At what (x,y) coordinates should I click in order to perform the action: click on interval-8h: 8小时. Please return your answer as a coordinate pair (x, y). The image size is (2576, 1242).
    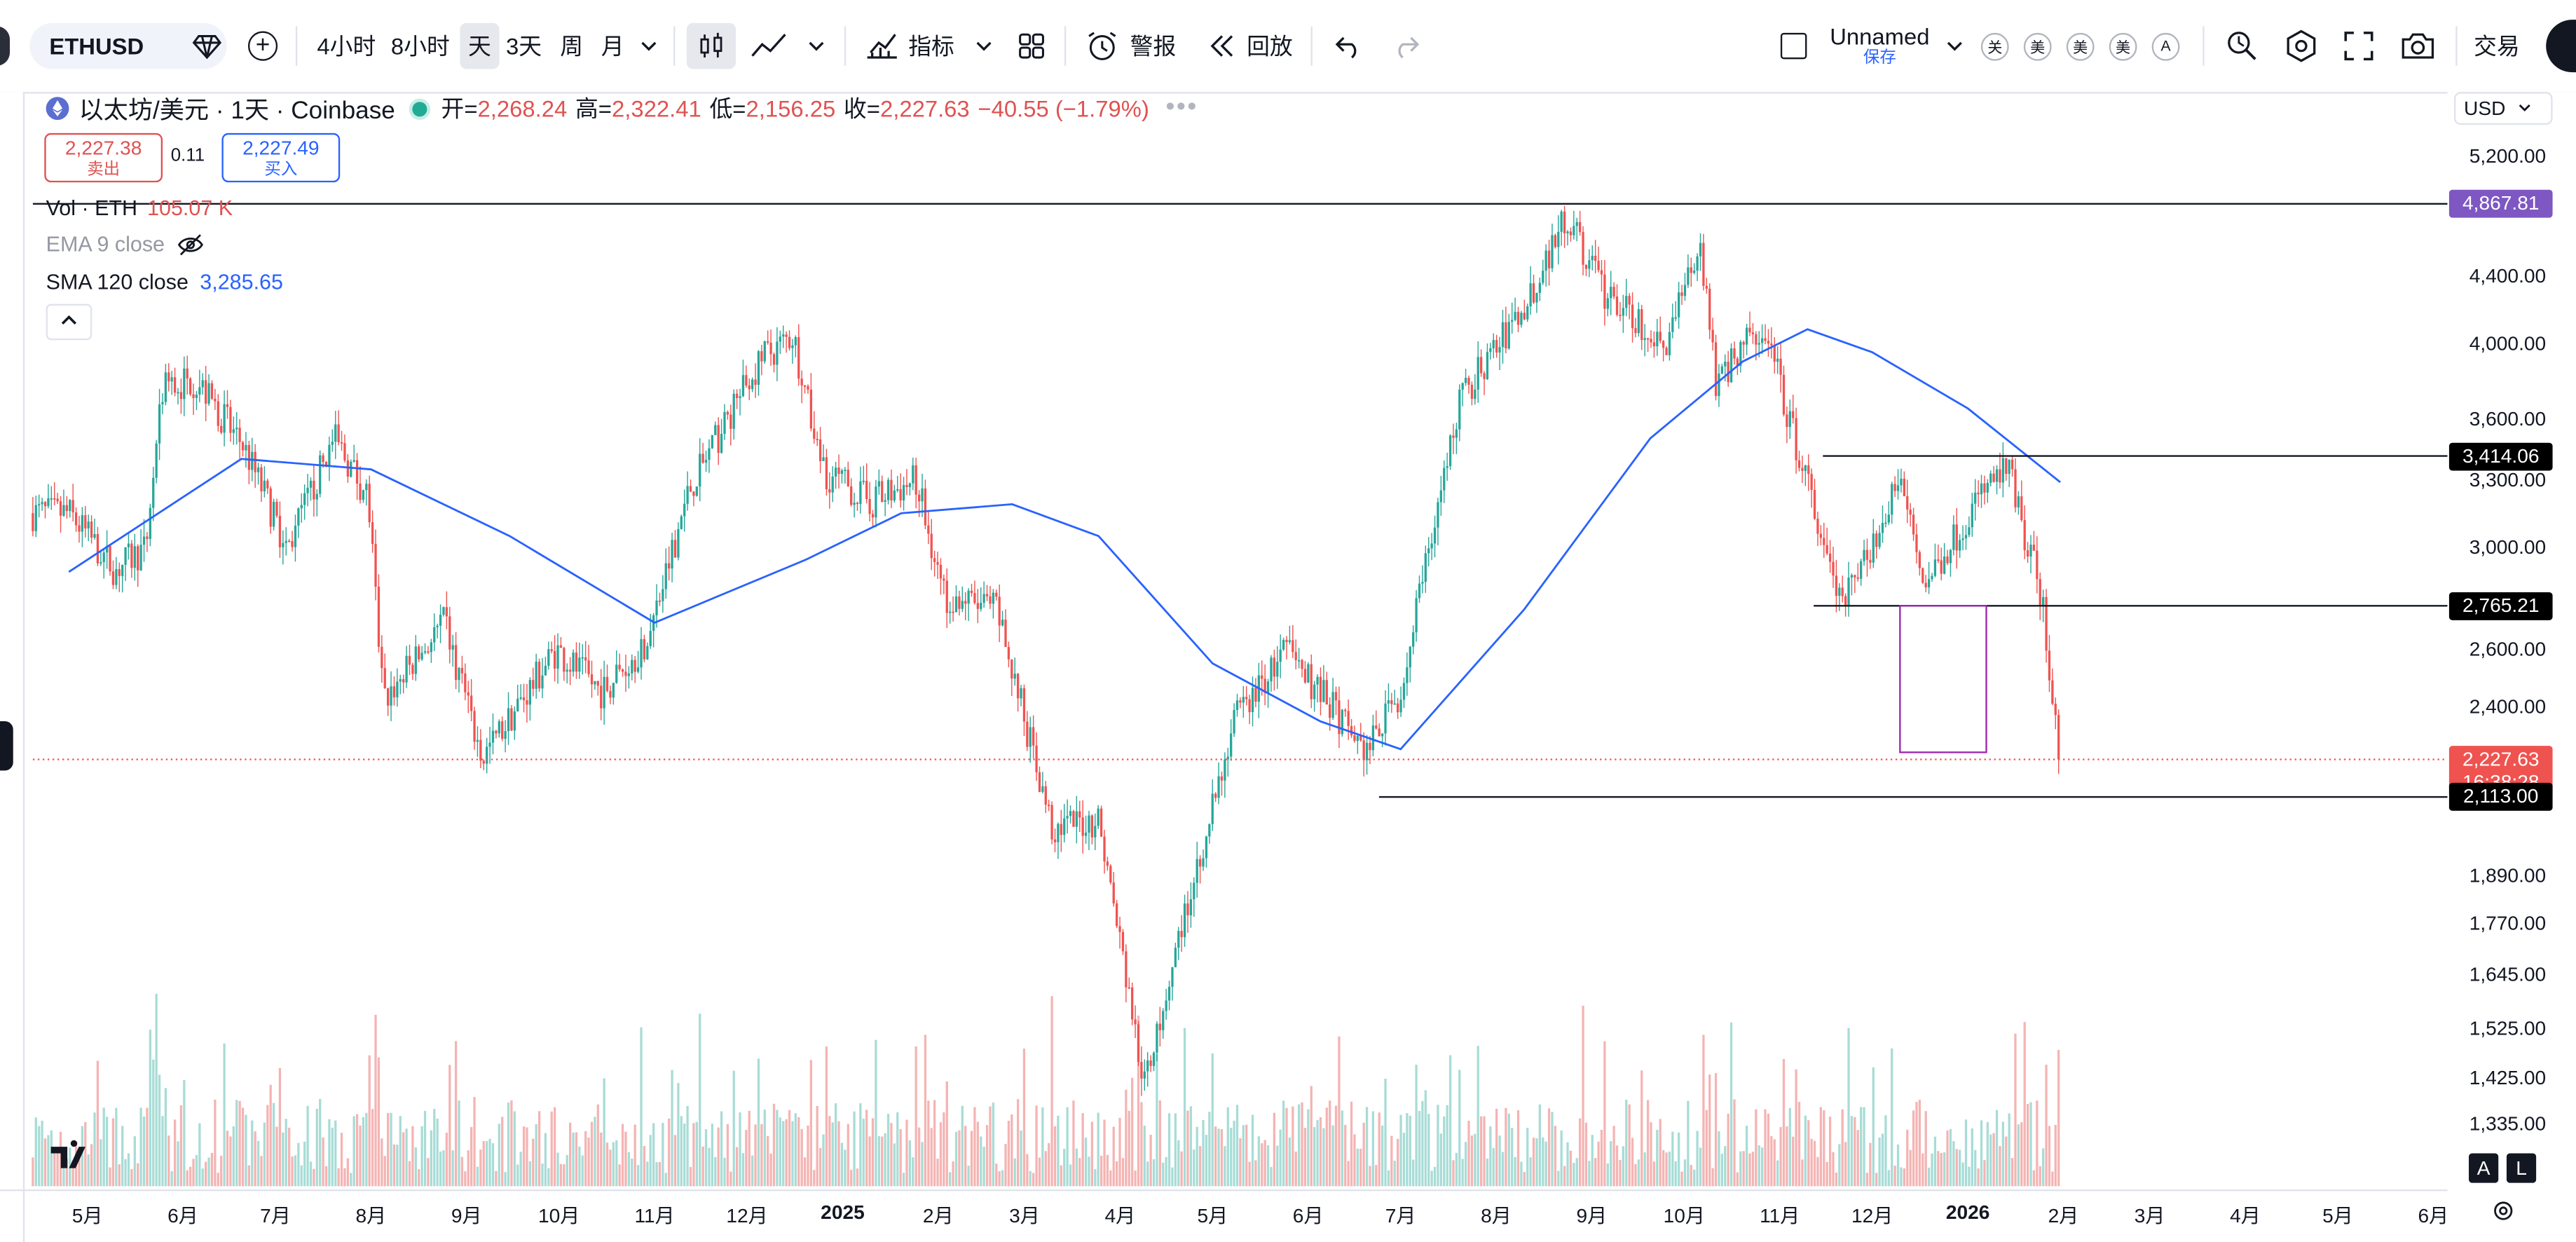
    Looking at the image, I should click on (421, 46).